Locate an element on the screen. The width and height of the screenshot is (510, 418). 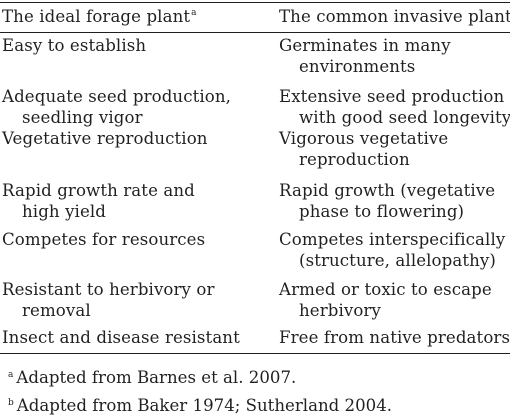
table-cell: Vigorous vegetative reproduction is located at coordinates (363, 149).